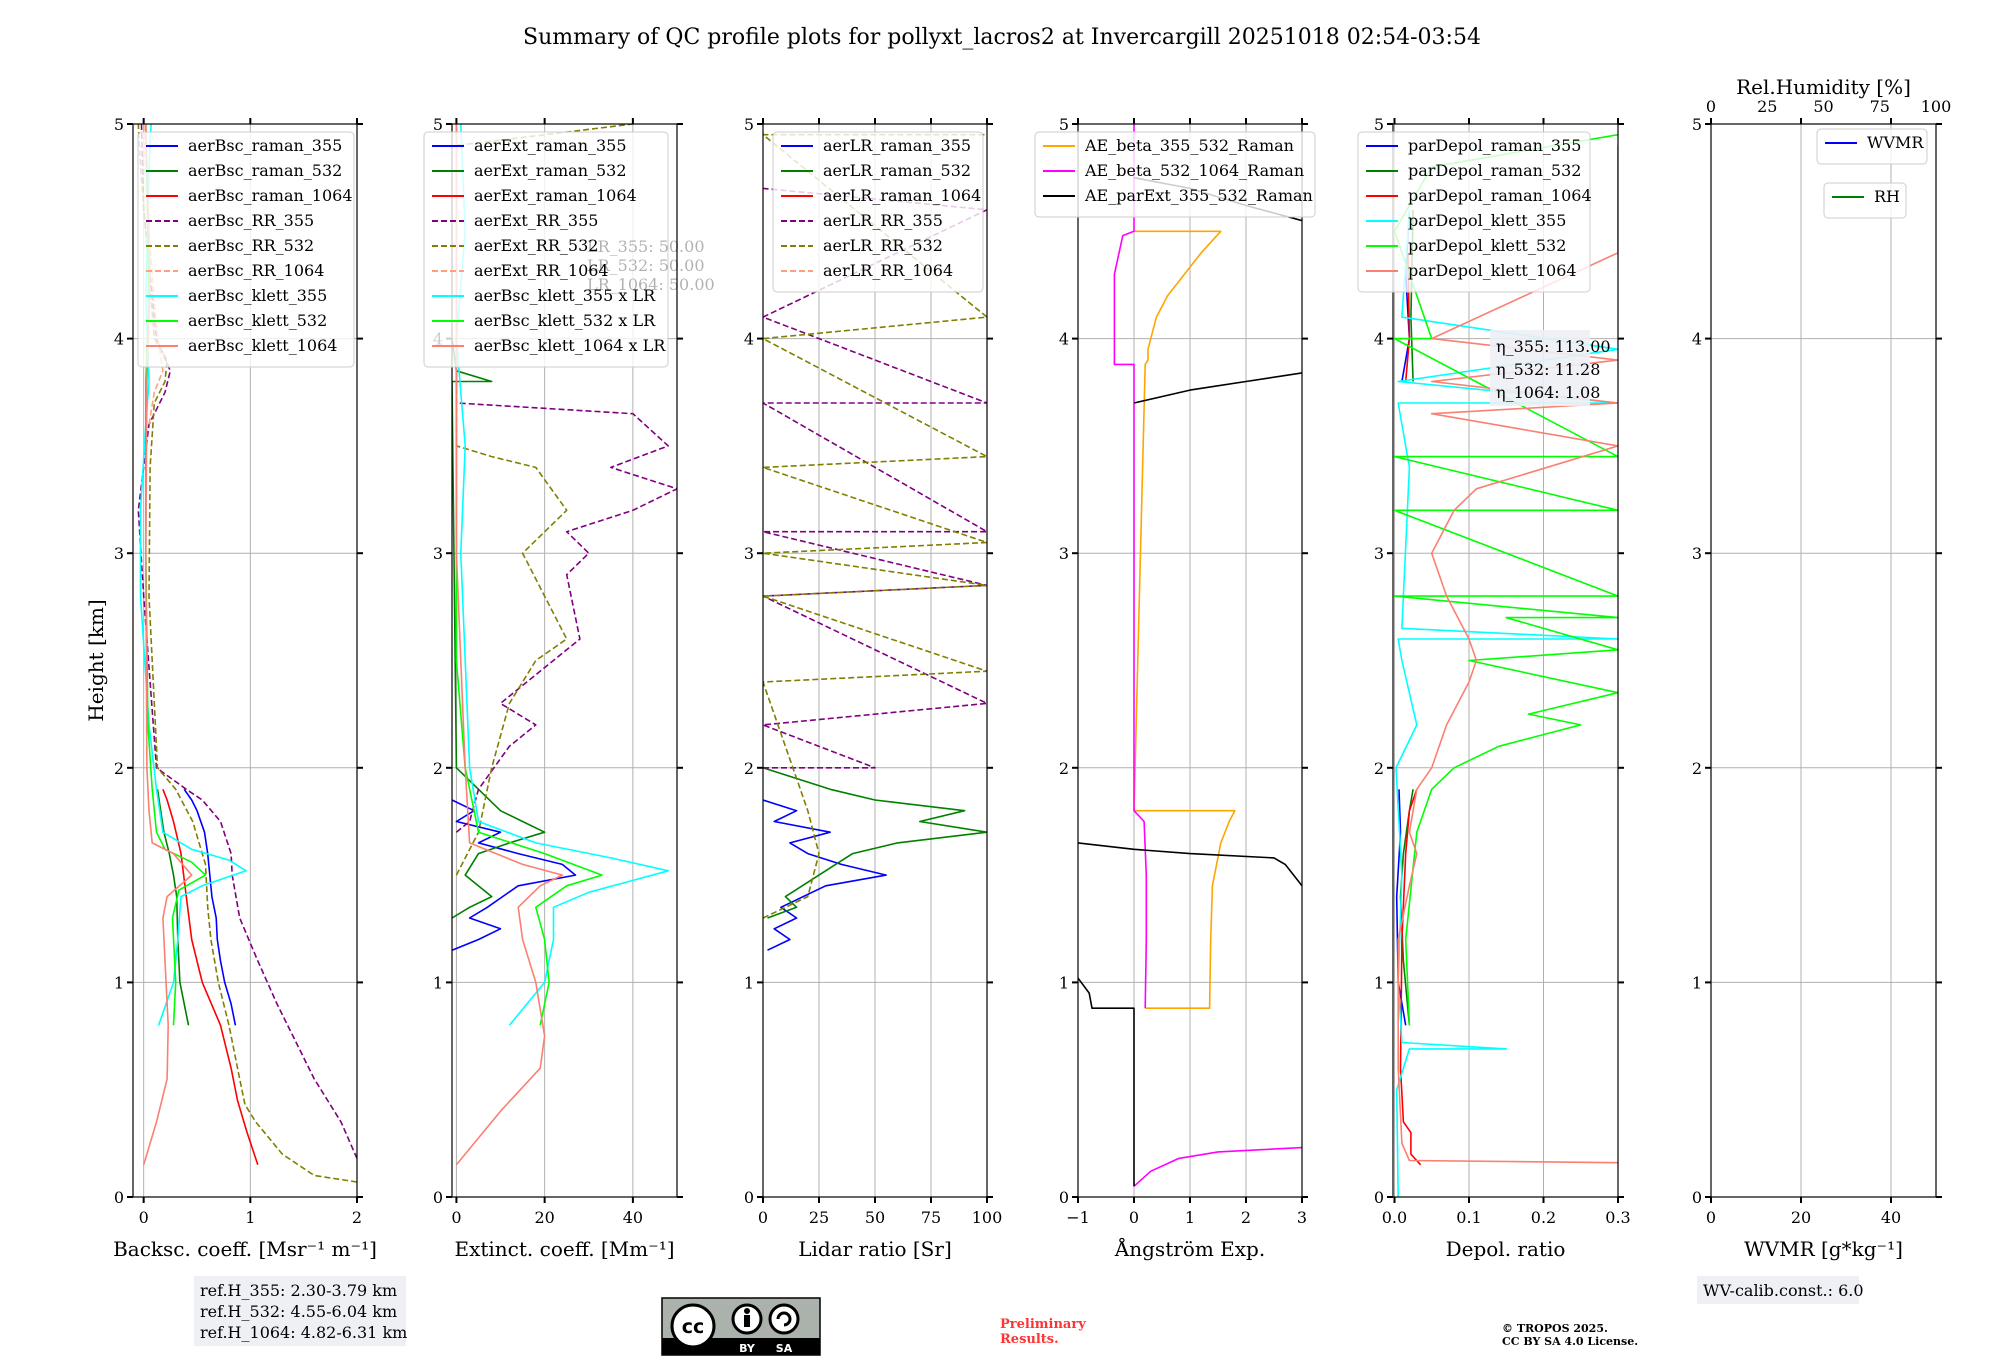  I want to click on legend-label: AE_beta_532_1064_Raman, so click(1194, 170).